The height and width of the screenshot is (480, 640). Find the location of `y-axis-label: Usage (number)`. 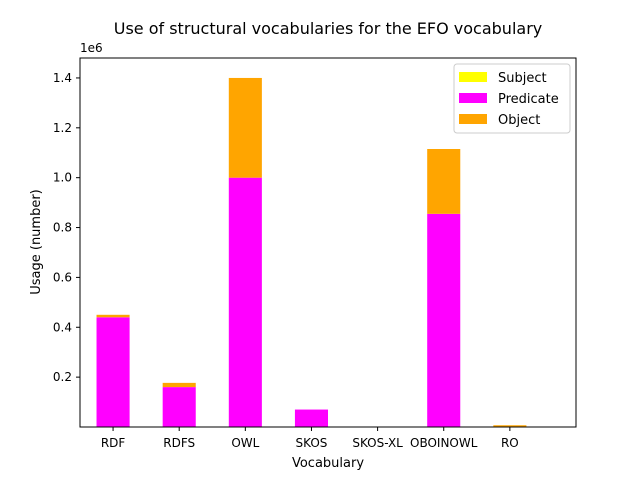

y-axis-label: Usage (number) is located at coordinates (36, 242).